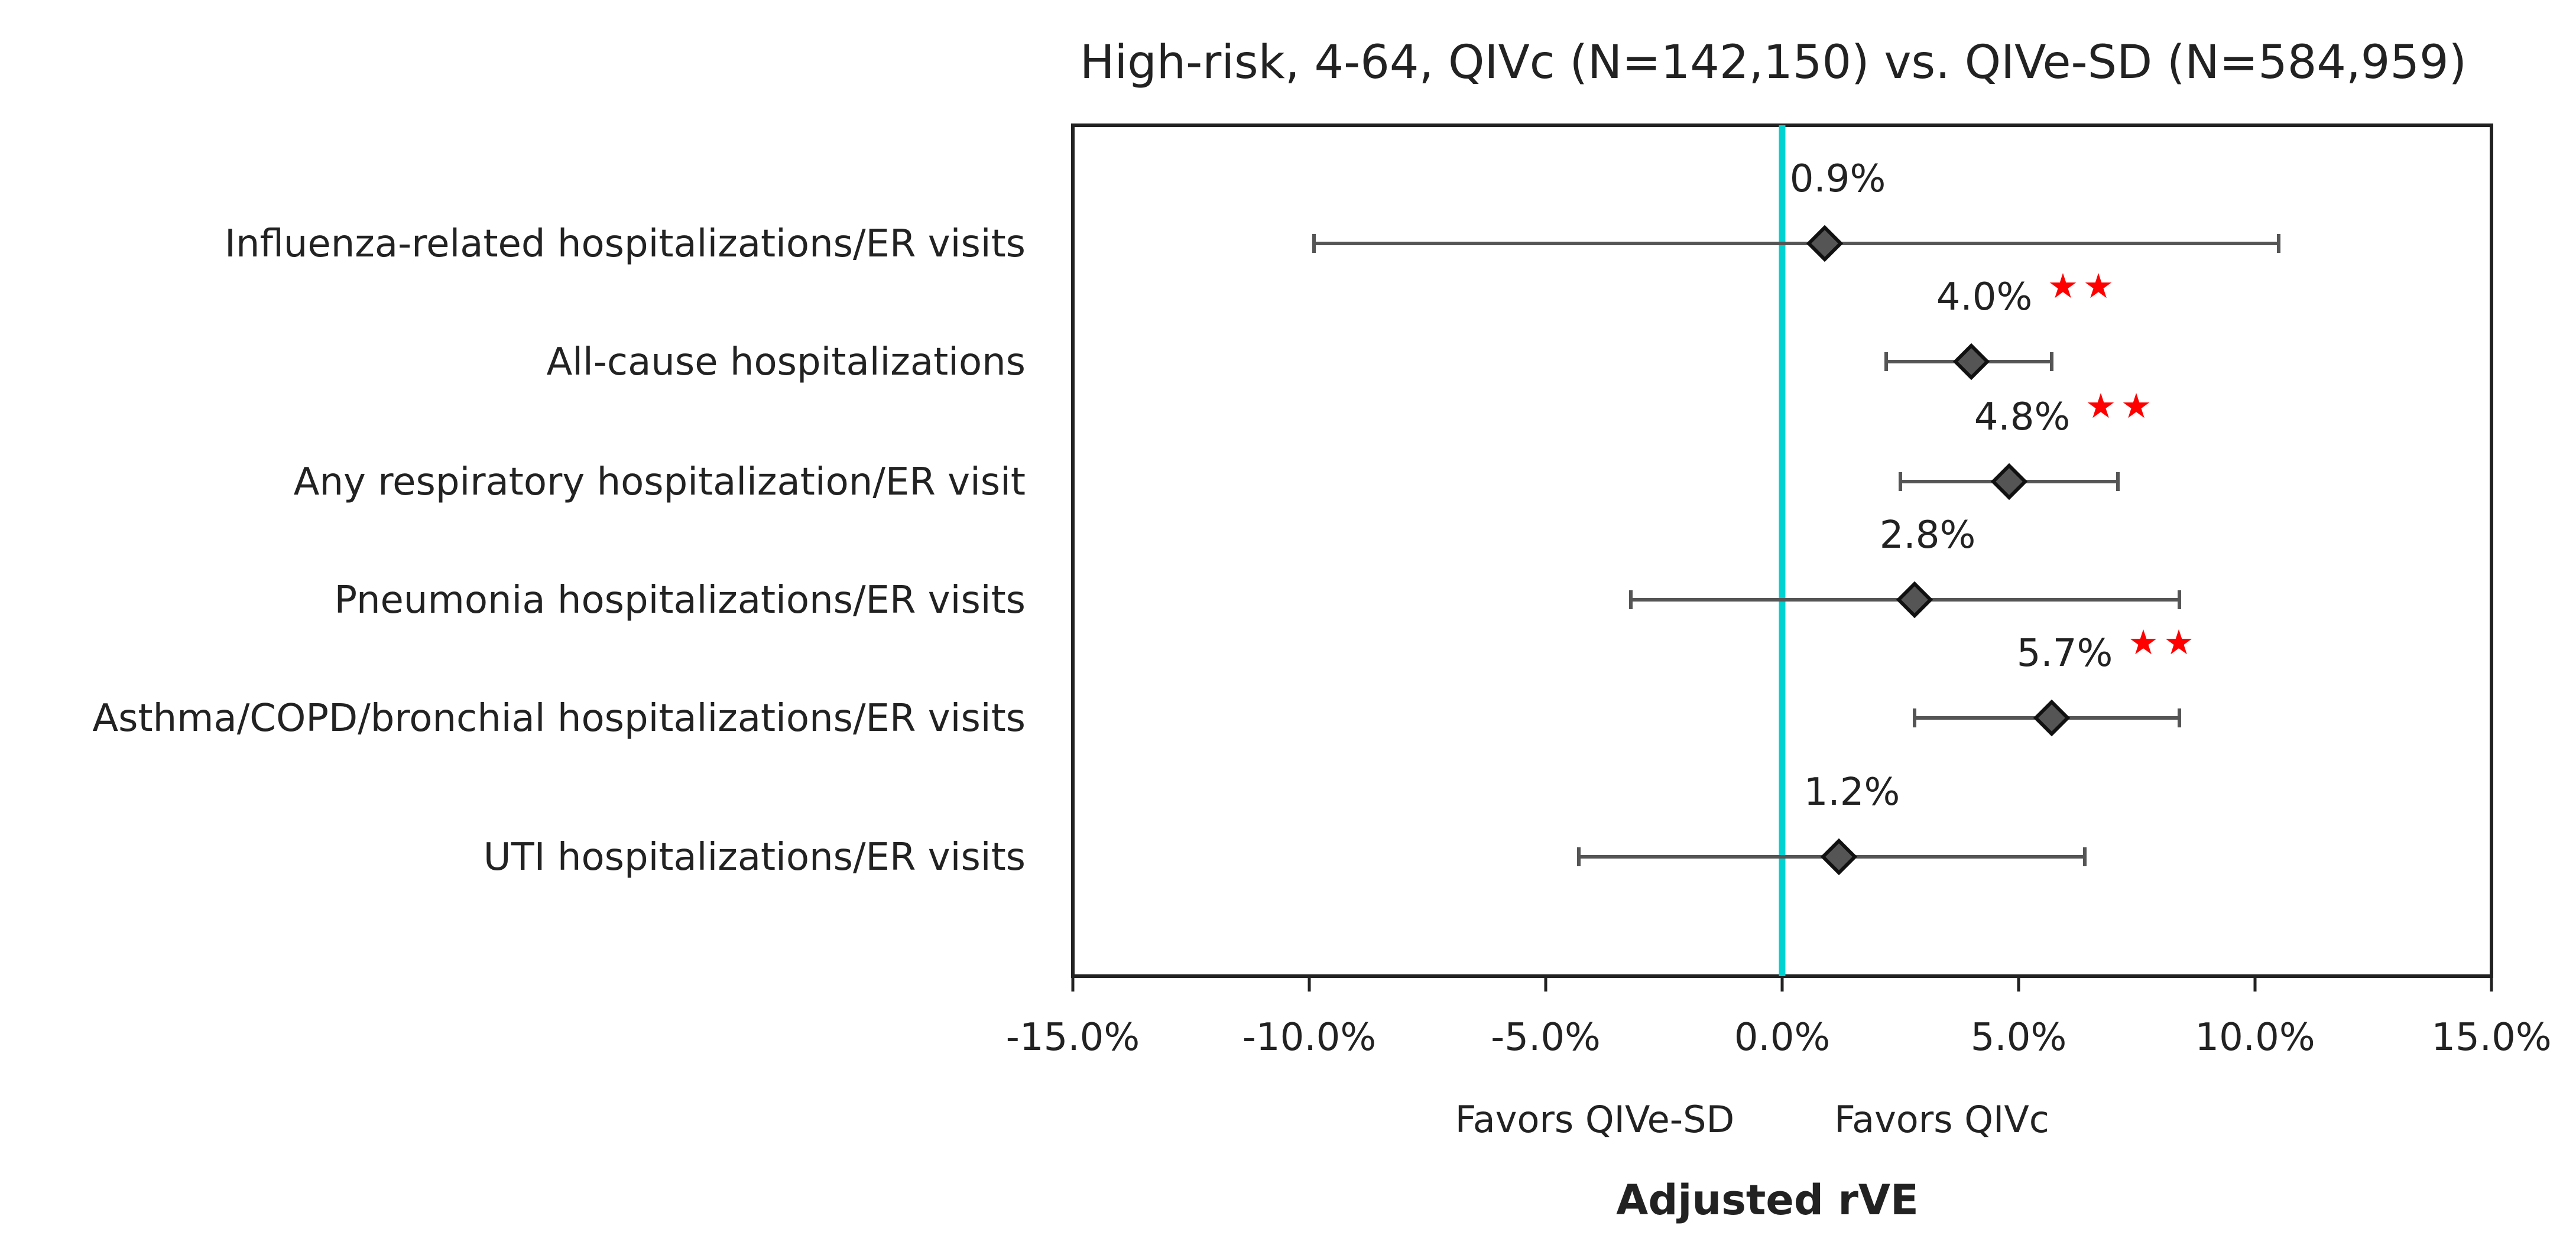 The width and height of the screenshot is (2576, 1258). I want to click on estimate-label: 1.2%, so click(1852, 792).